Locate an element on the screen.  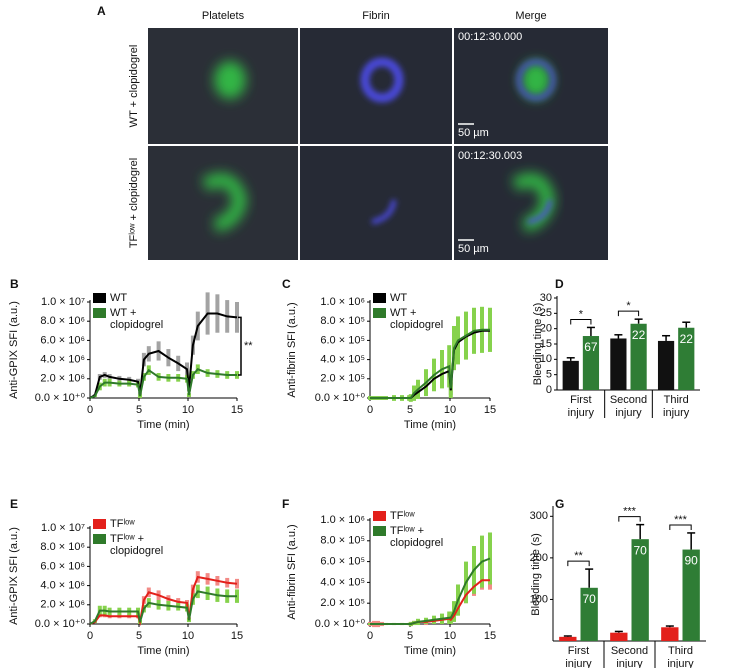
timestamp: 00:12:30.000 is located at coordinates (490, 37).